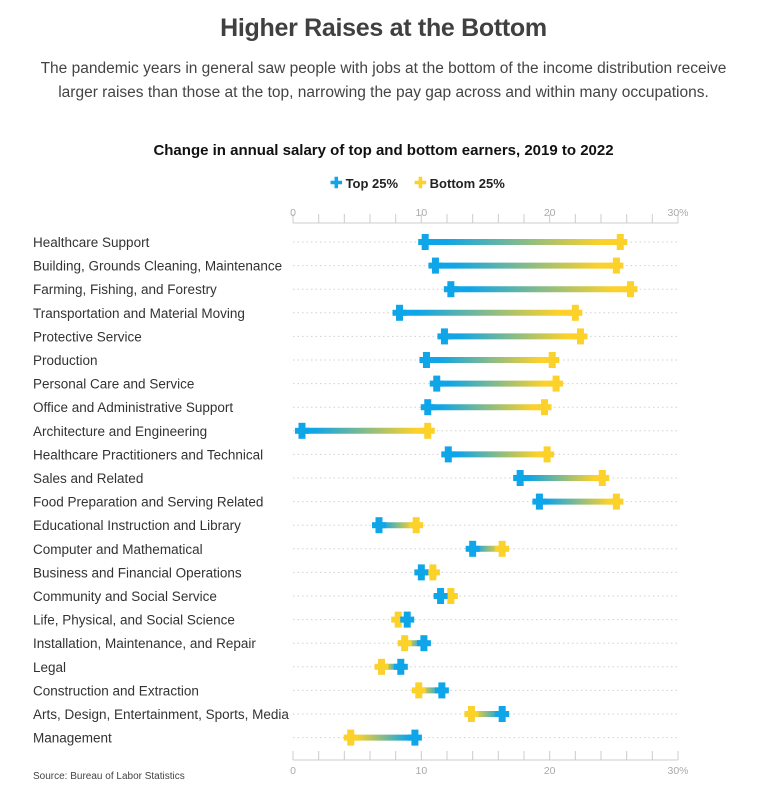  I want to click on top-tick-label: 10, so click(421, 213).